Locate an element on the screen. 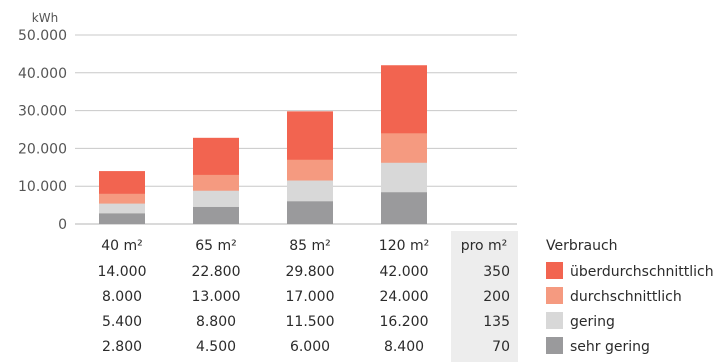  per-m2-value: 350 is located at coordinates (496, 272).